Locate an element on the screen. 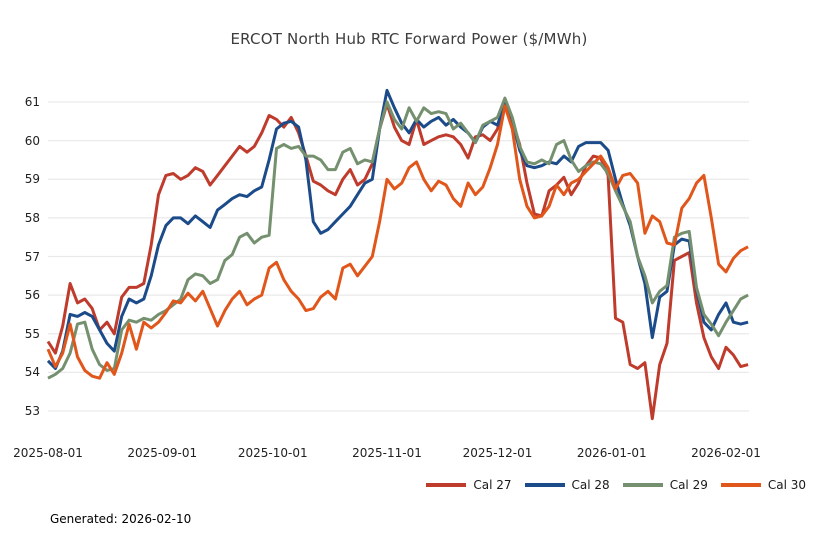  legend-item-cal-30: Cal 30 is located at coordinates (763, 485).